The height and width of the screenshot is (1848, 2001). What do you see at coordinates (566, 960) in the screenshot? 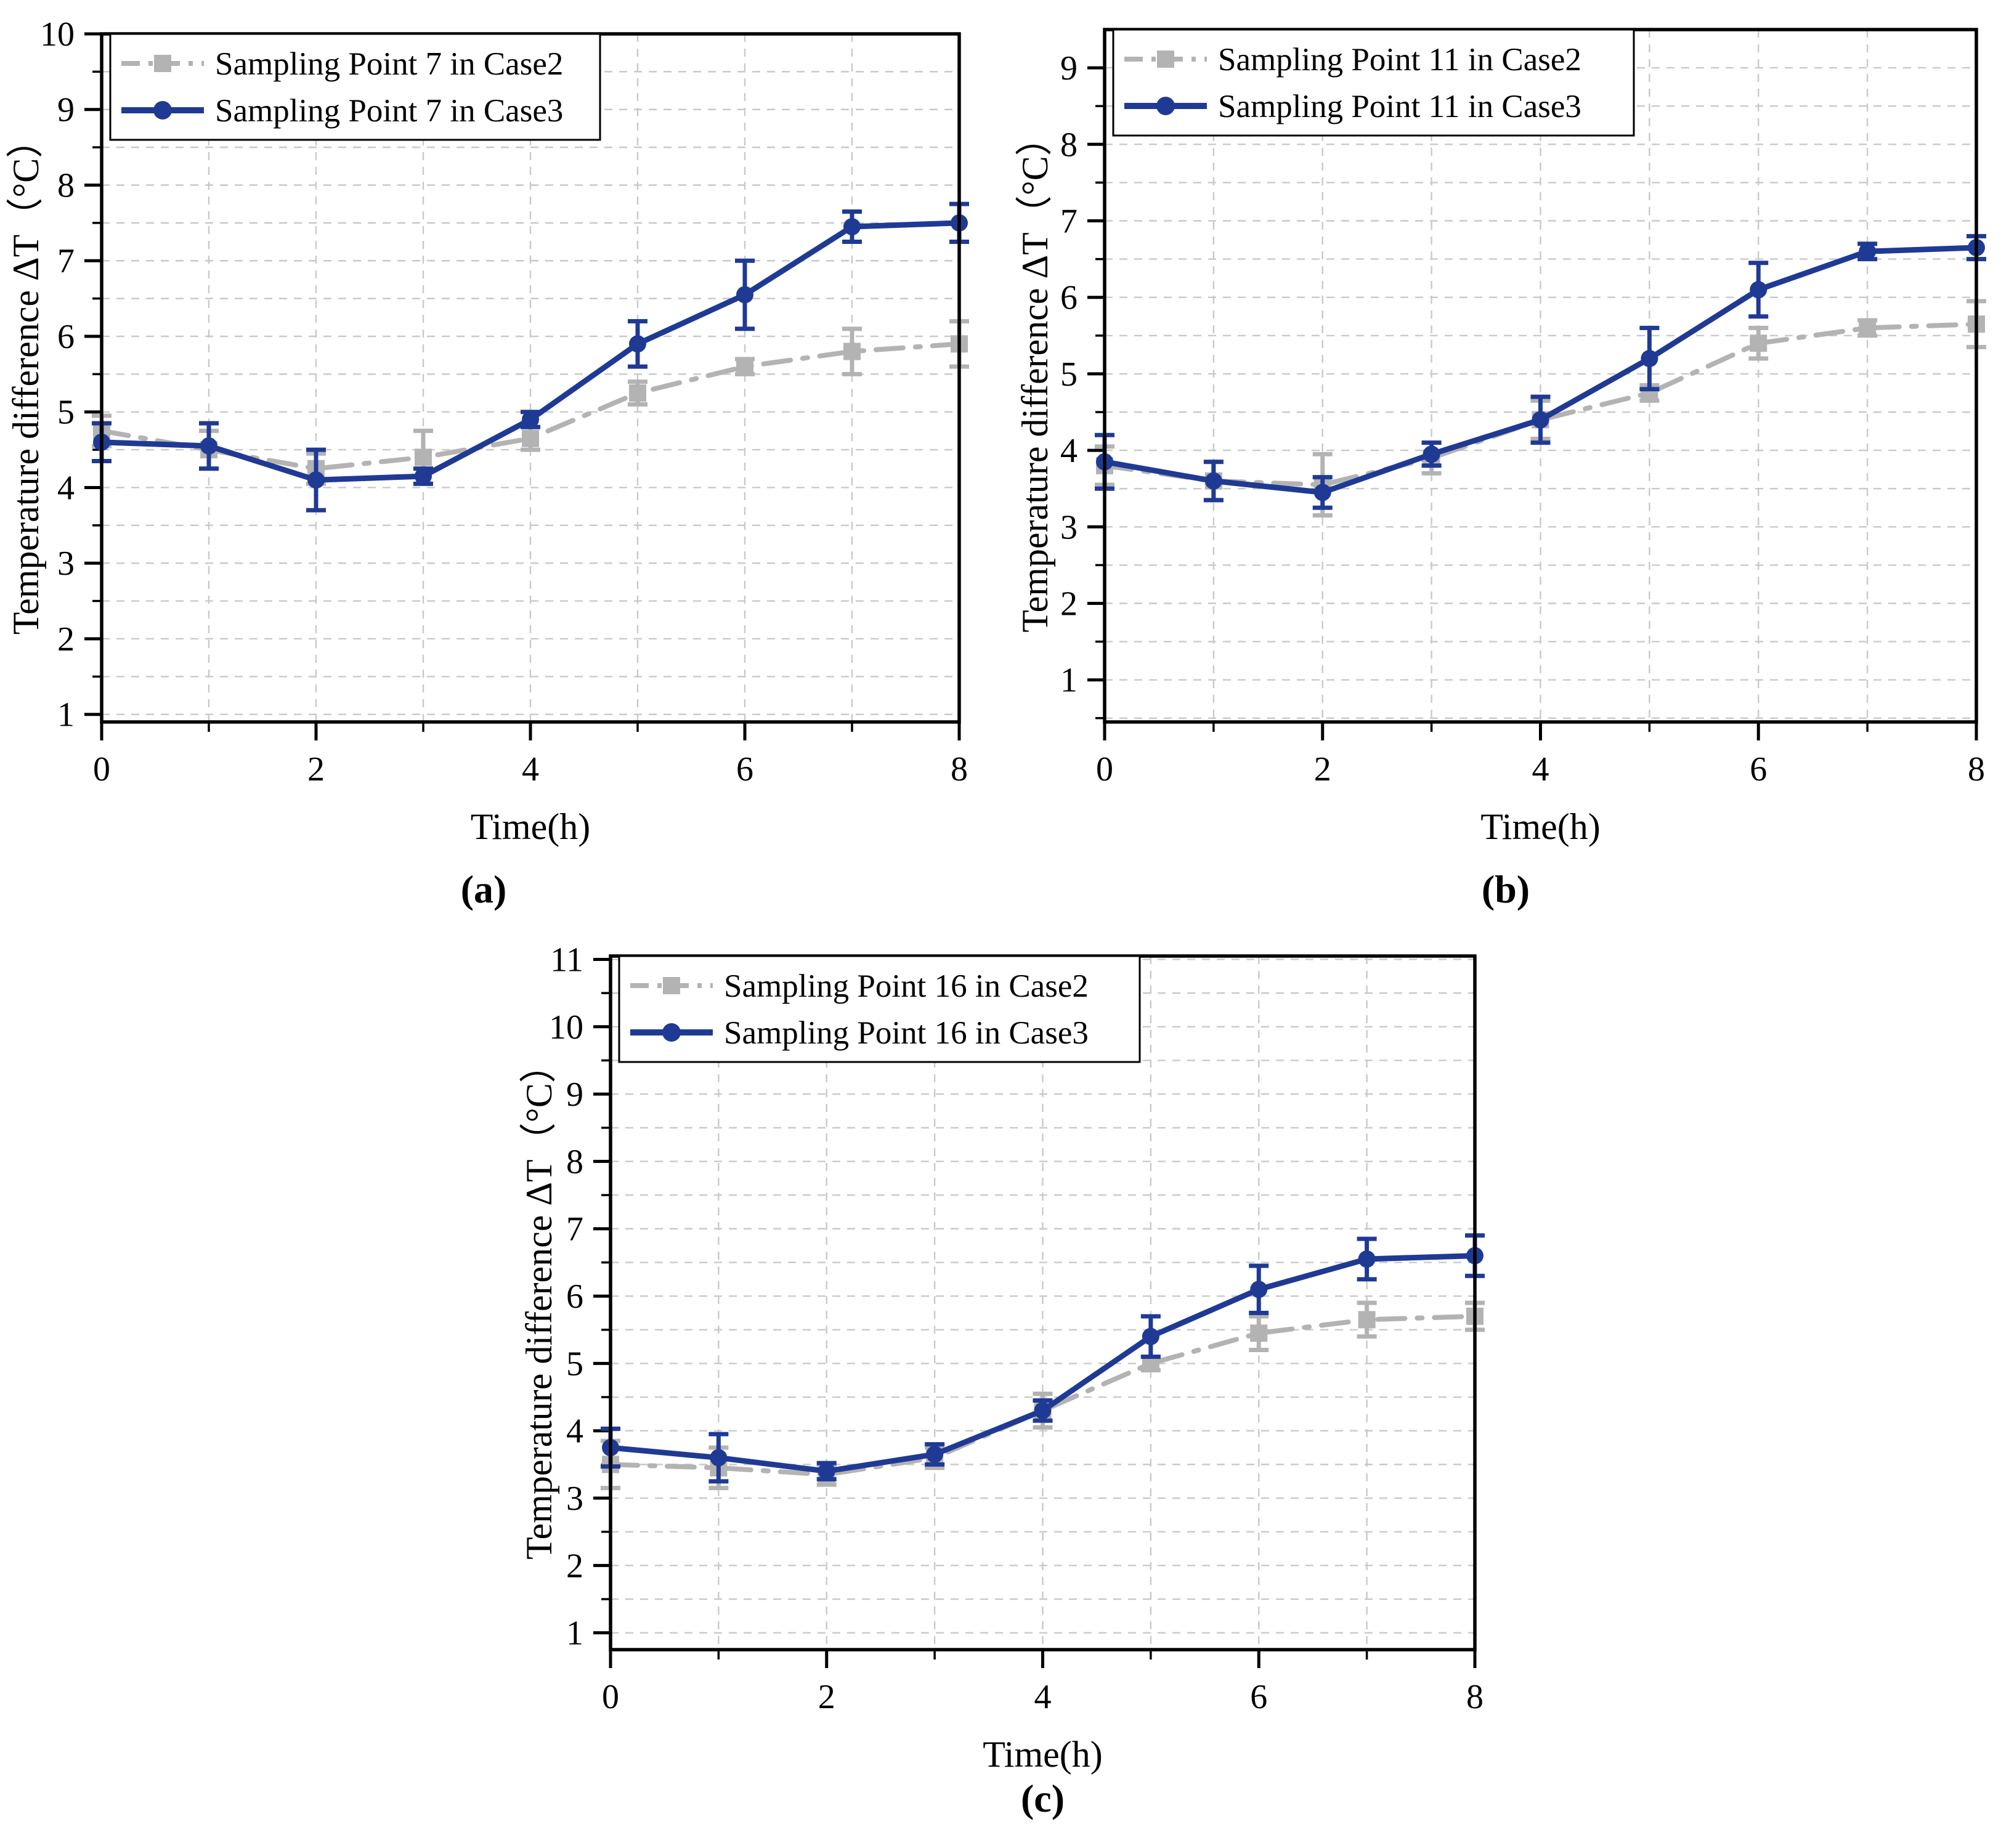
I see `y-tick-label: 11` at bounding box center [566, 960].